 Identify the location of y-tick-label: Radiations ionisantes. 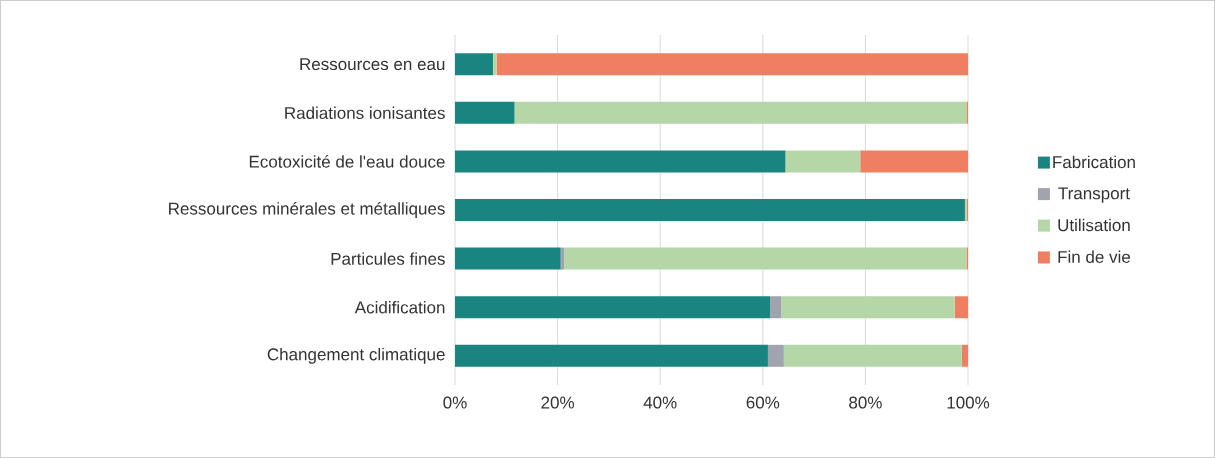
(365, 113).